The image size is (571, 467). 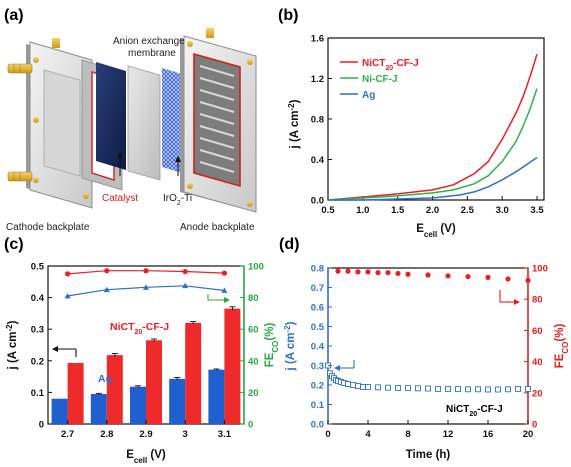 I want to click on panel-c-y2tick-label: 100, so click(x=256, y=267).